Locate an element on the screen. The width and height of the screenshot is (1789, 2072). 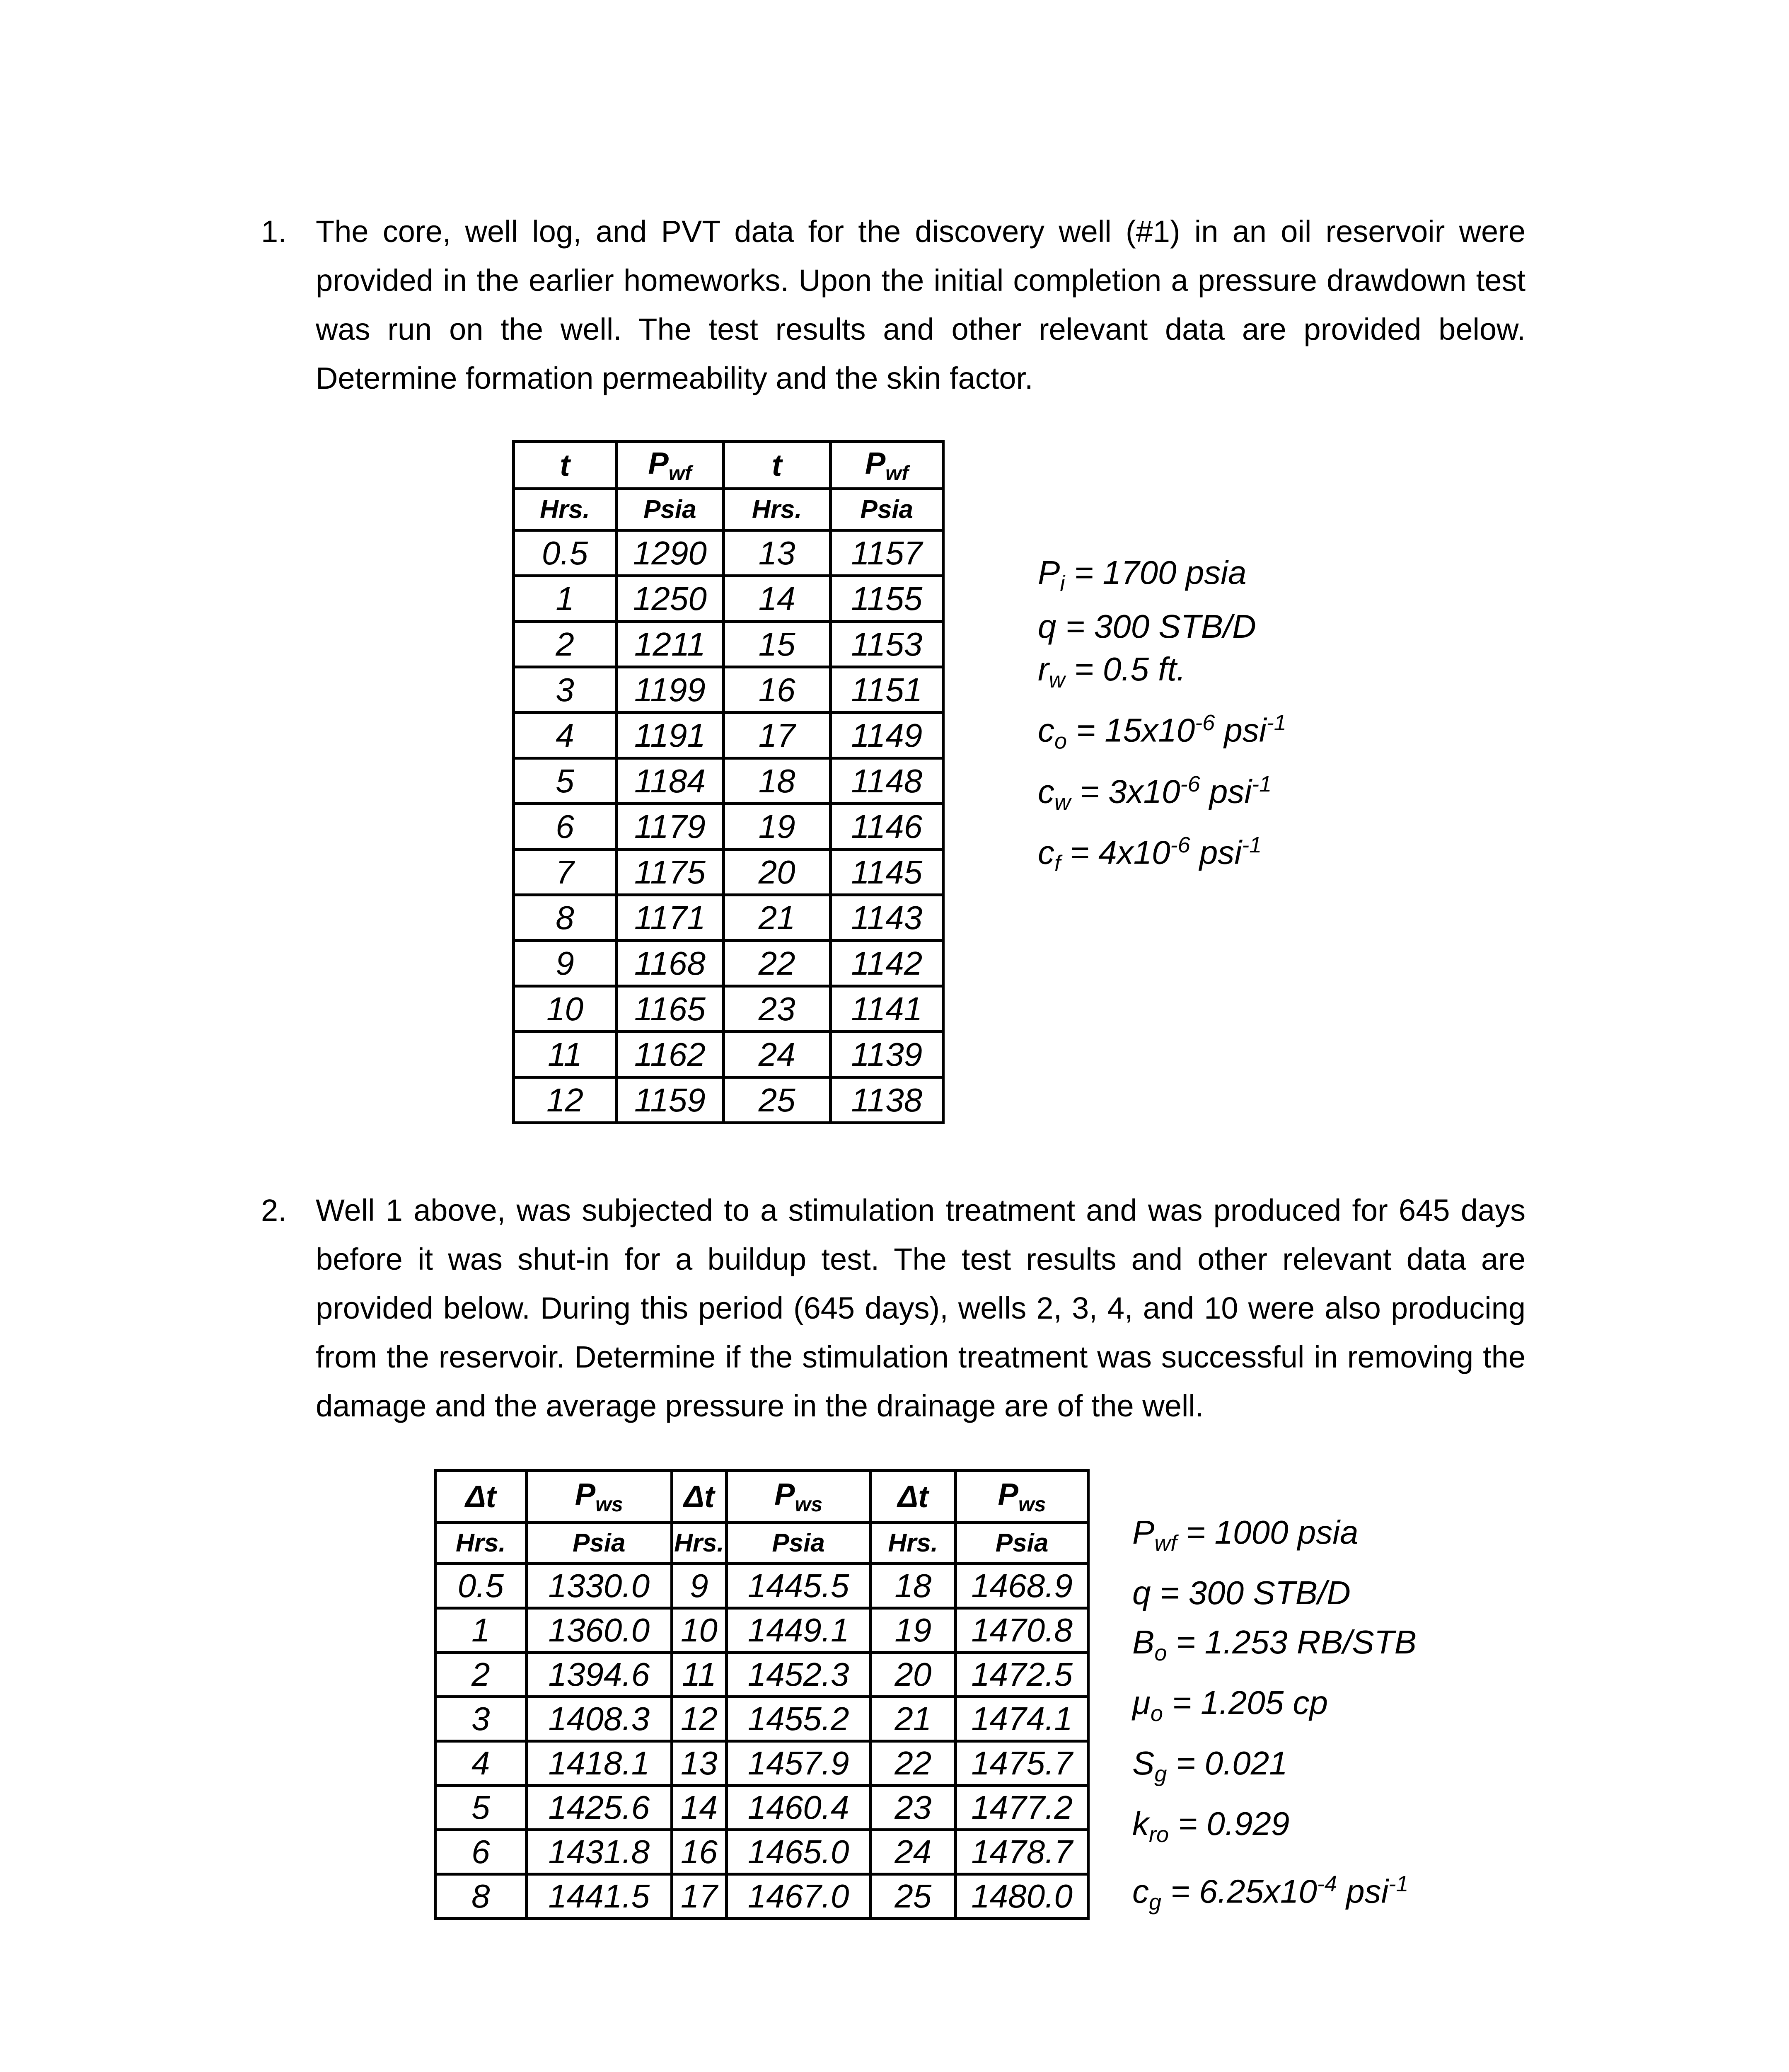
table-cell: 1394.6 is located at coordinates (599, 1674).